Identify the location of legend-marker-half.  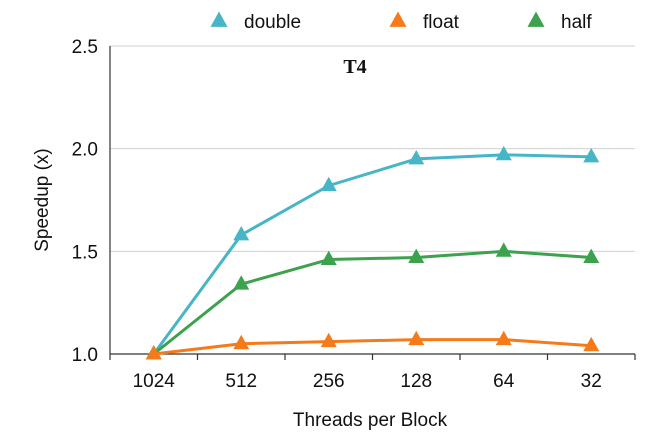
(536, 19).